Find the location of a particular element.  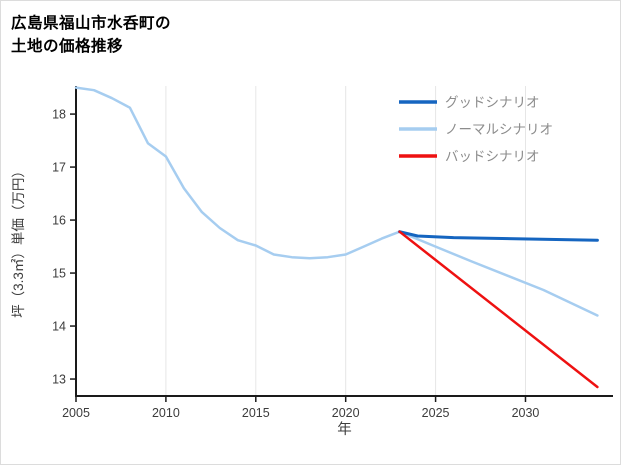

legend-label: グッドシナリオ is located at coordinates (492, 102).